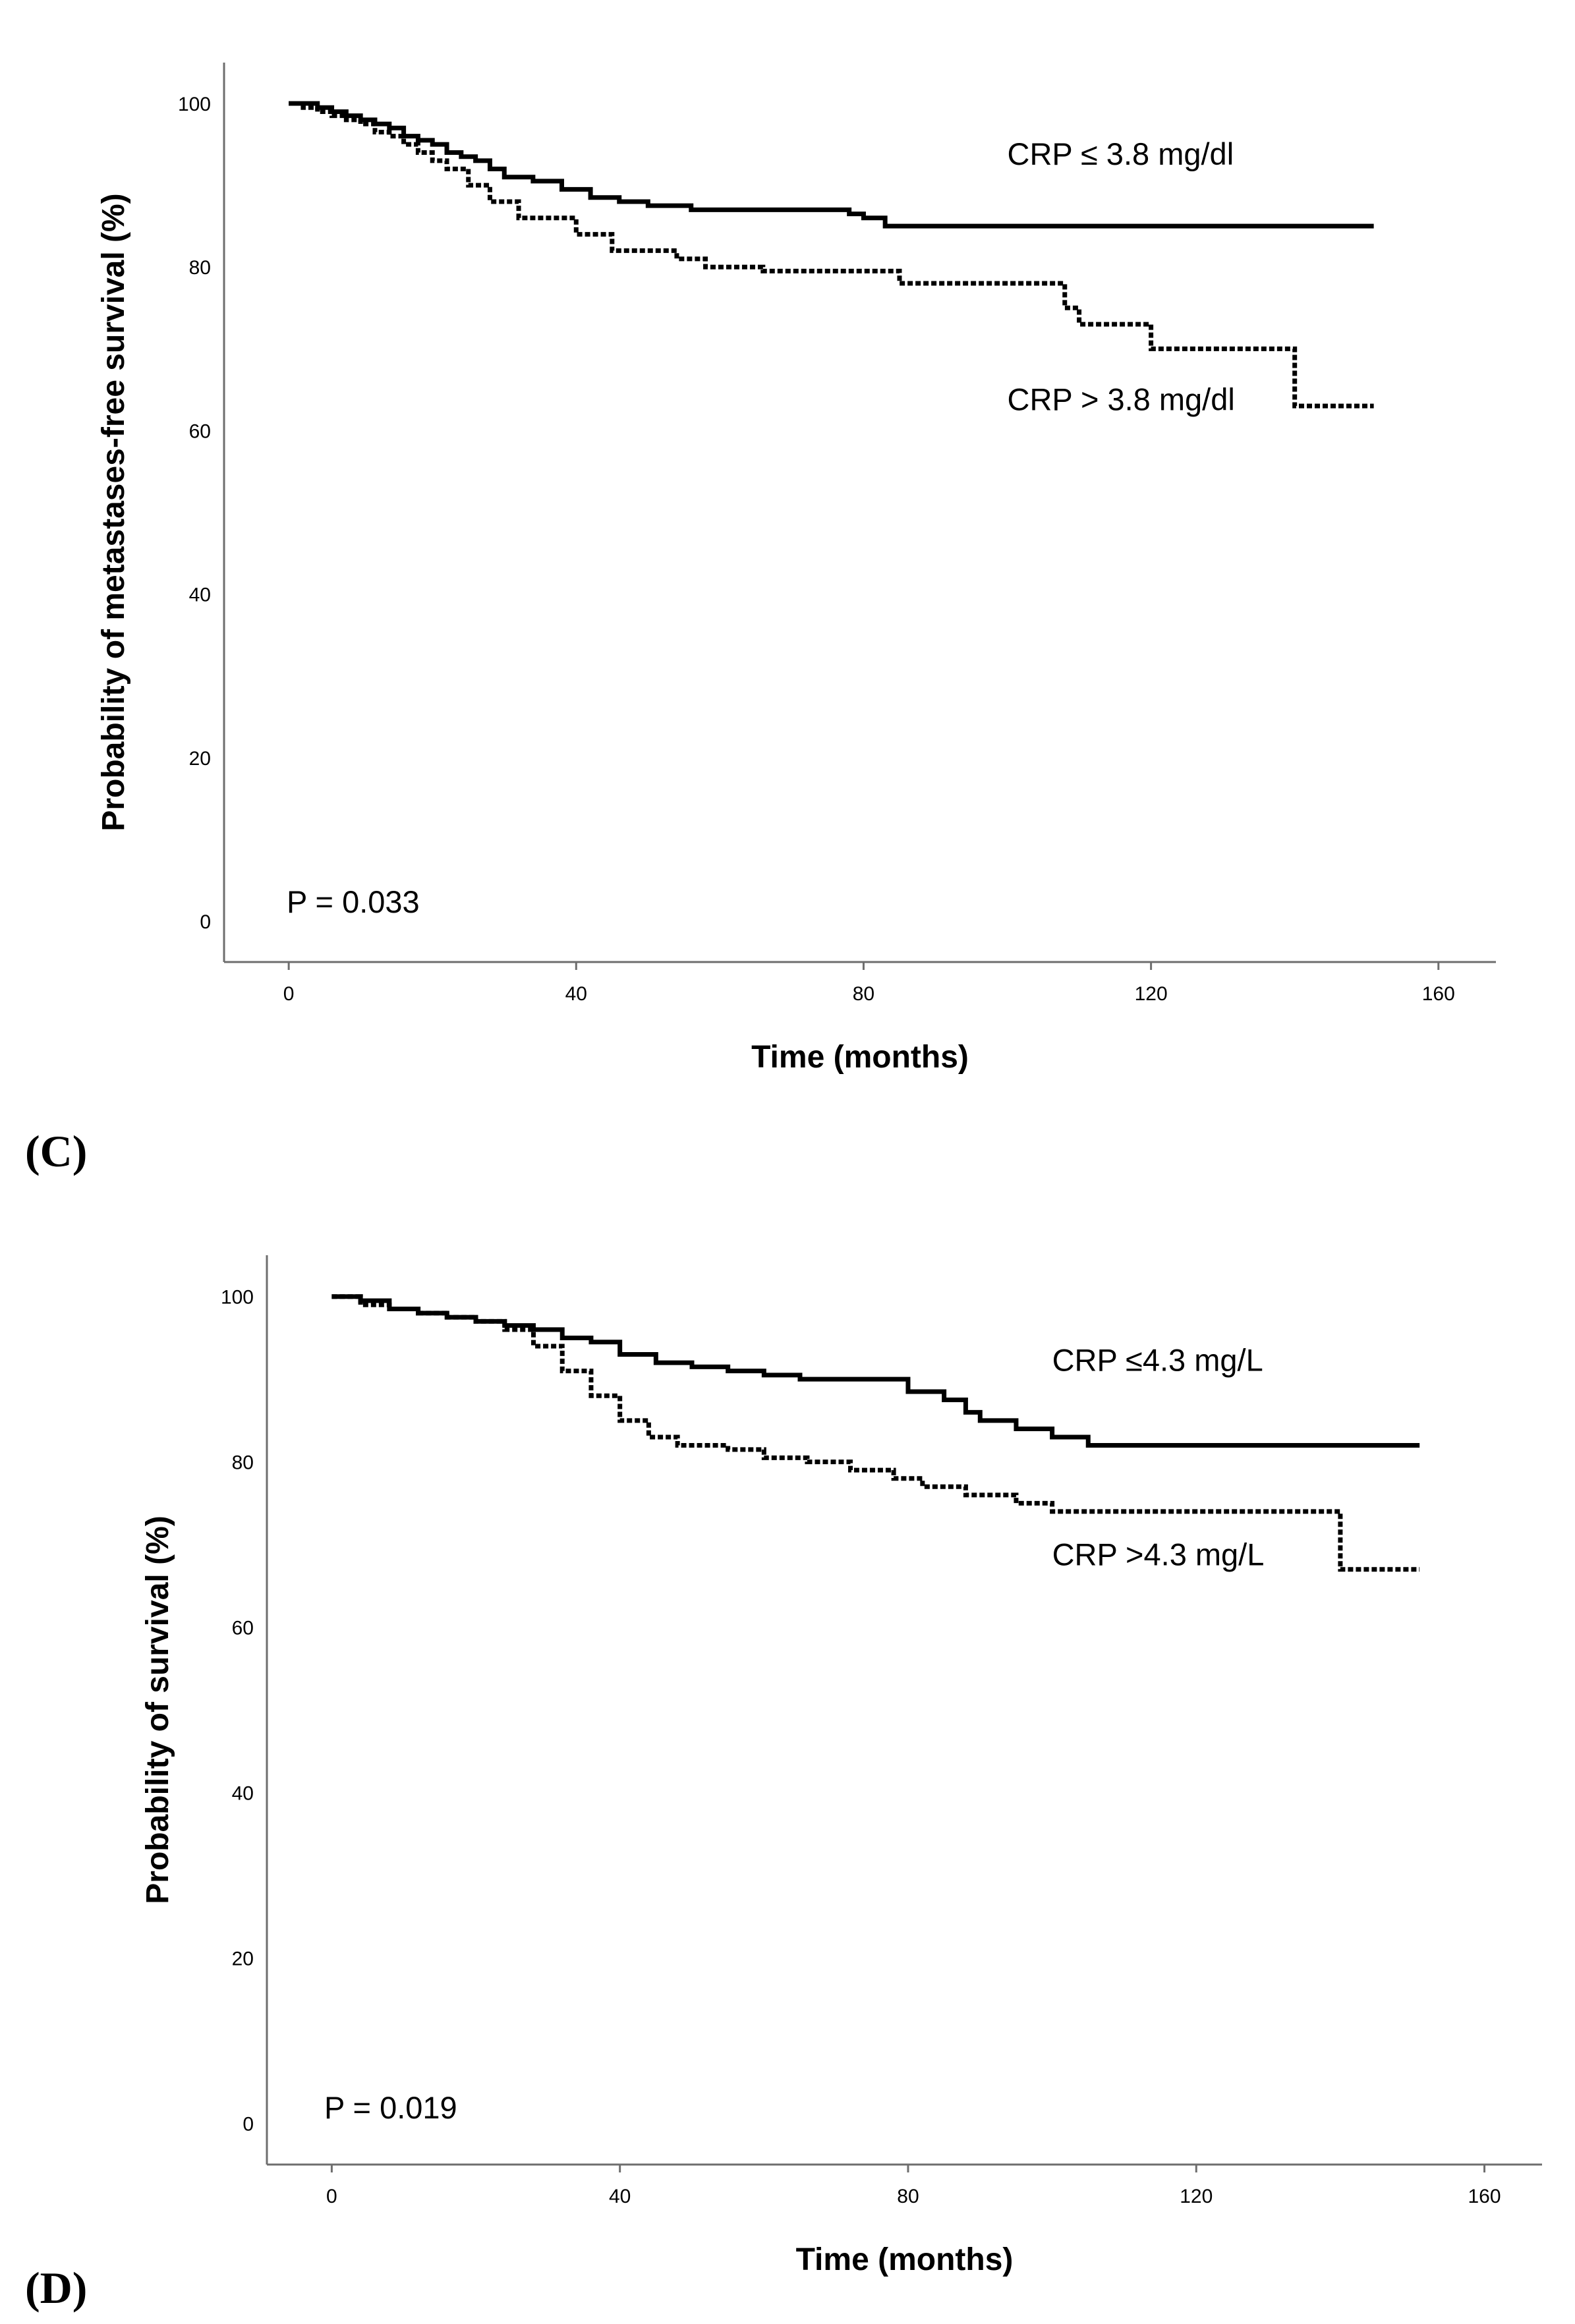 This screenshot has width=1575, height=2324. I want to click on panel-label: (C), so click(56, 1151).